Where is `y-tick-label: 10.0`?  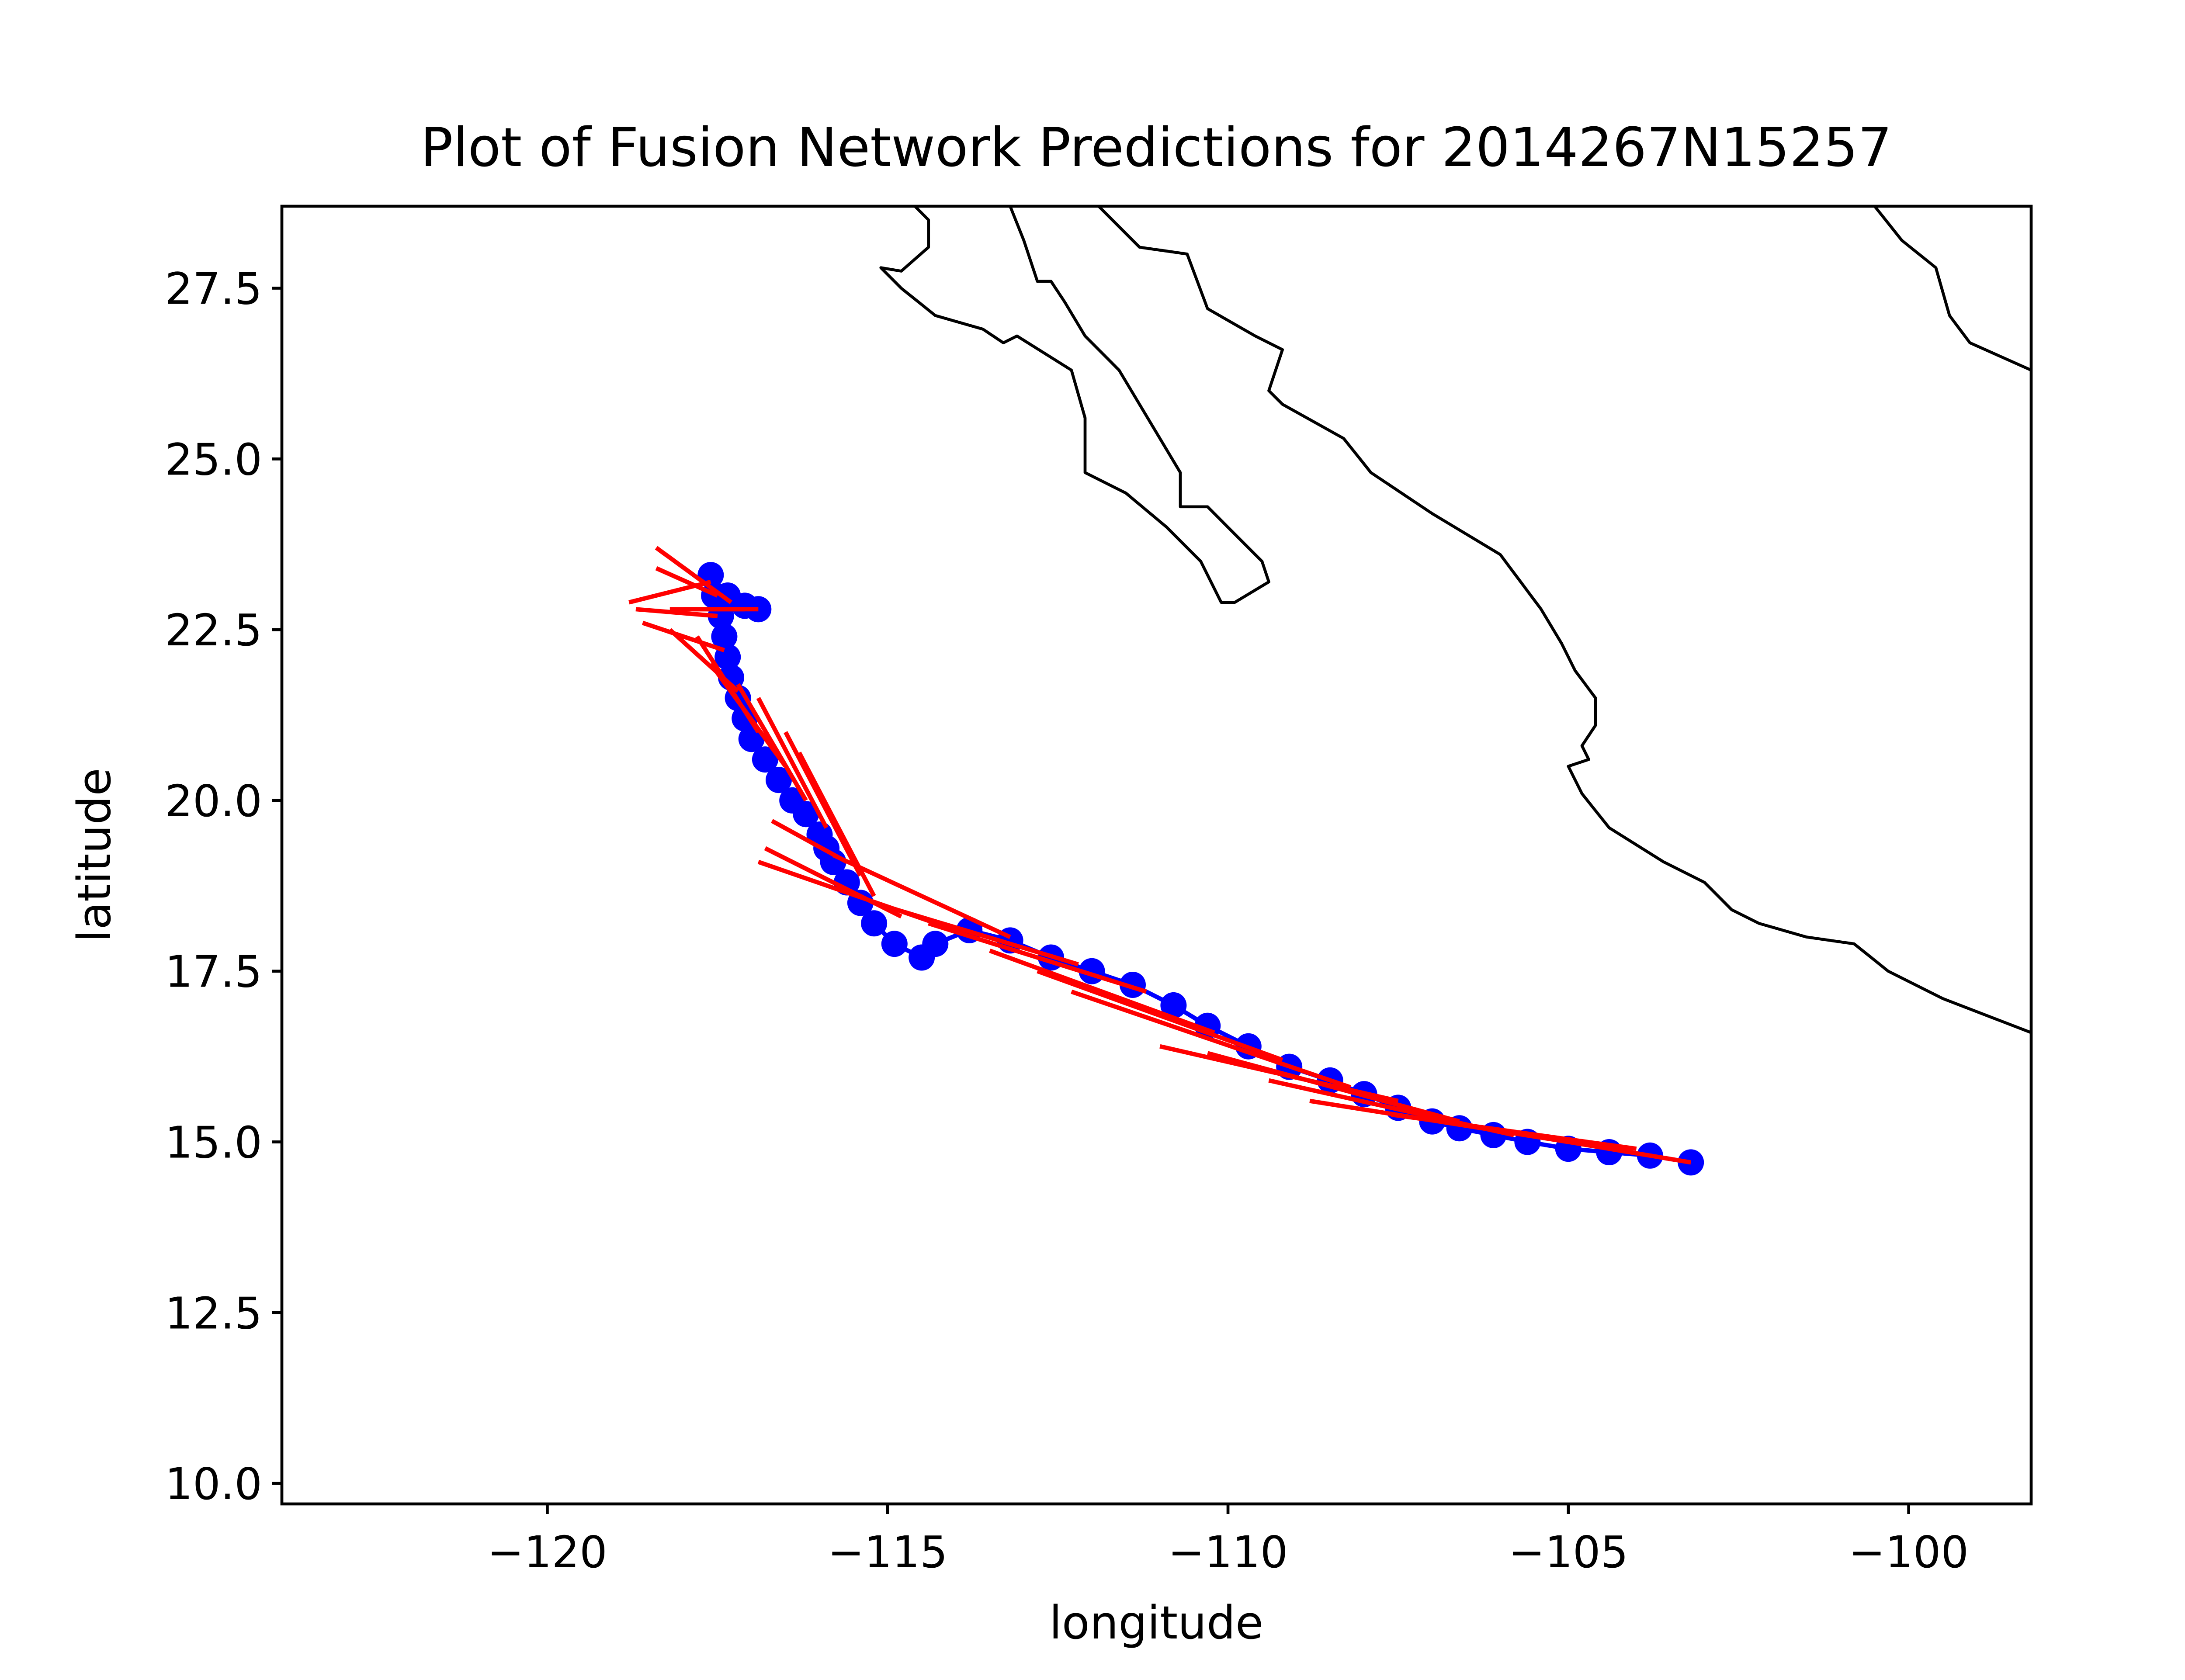 y-tick-label: 10.0 is located at coordinates (214, 1484).